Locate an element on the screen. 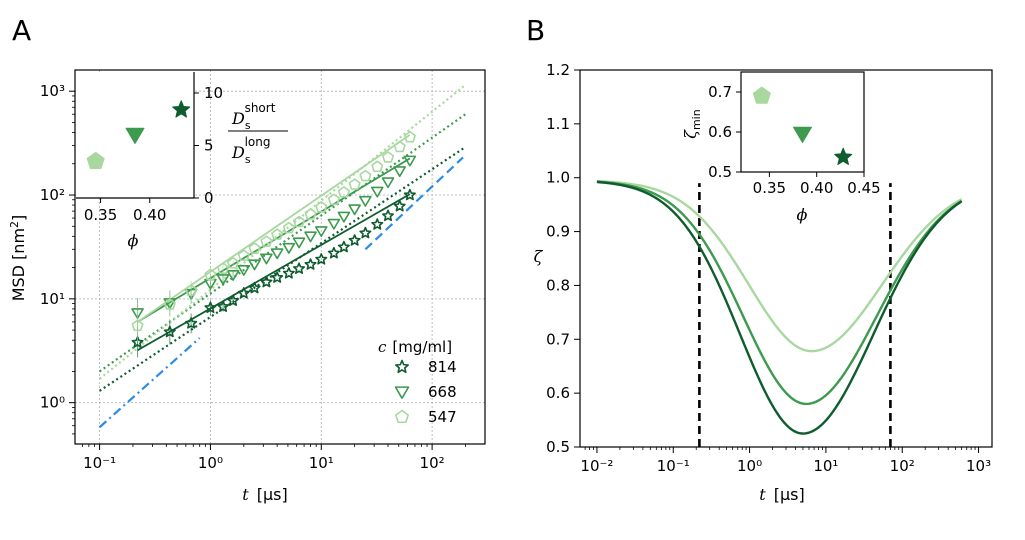 The height and width of the screenshot is (540, 1025). a-y-tick-label-3: 10³ is located at coordinates (52, 91).